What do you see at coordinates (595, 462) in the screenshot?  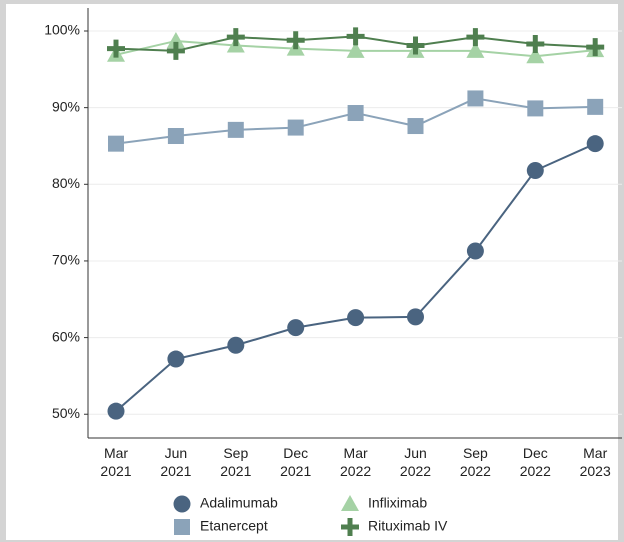 I see `x-tick-label: Mar 2023` at bounding box center [595, 462].